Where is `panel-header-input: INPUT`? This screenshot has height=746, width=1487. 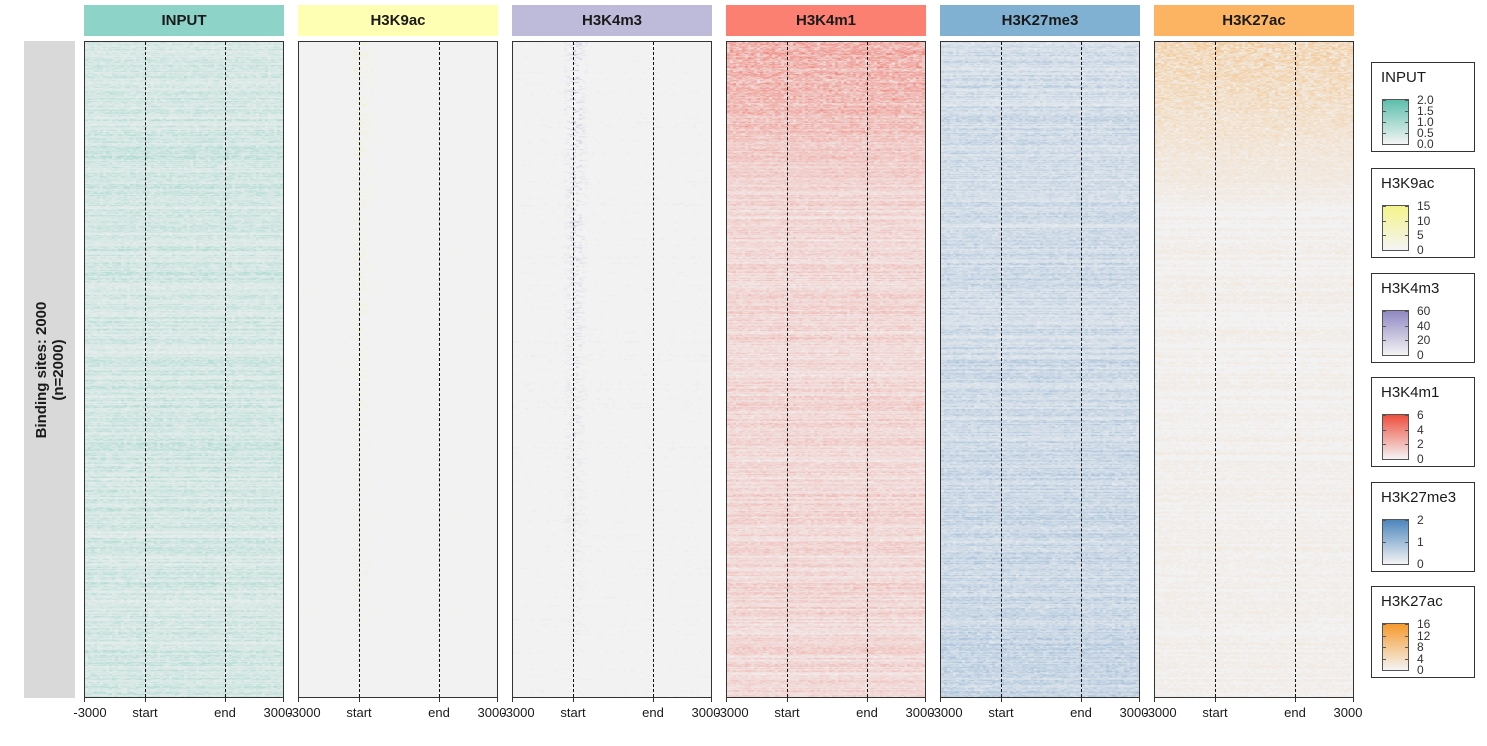 panel-header-input: INPUT is located at coordinates (184, 20).